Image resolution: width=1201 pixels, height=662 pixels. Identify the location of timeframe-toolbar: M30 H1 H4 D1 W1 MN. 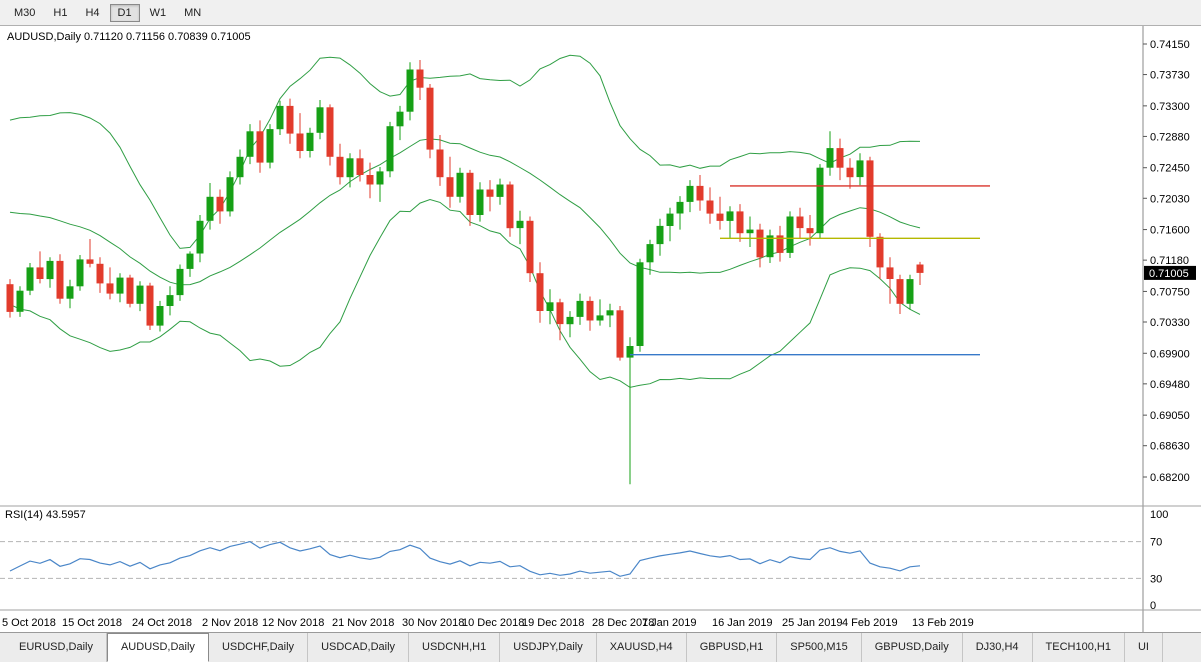
(600, 13).